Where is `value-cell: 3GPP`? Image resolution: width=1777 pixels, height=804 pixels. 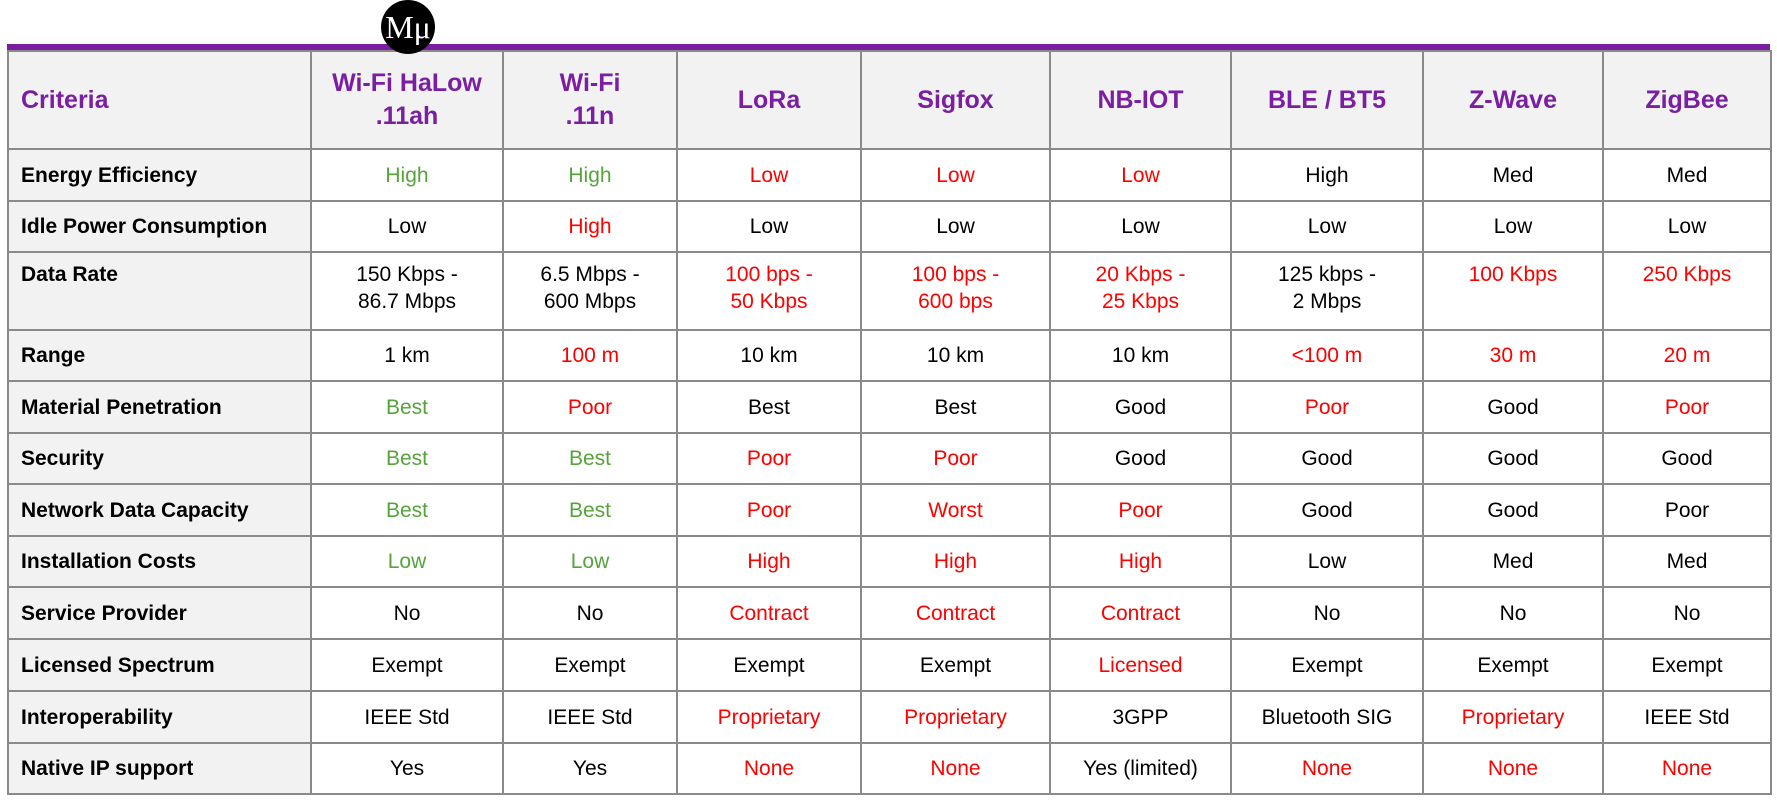
value-cell: 3GPP is located at coordinates (1140, 717).